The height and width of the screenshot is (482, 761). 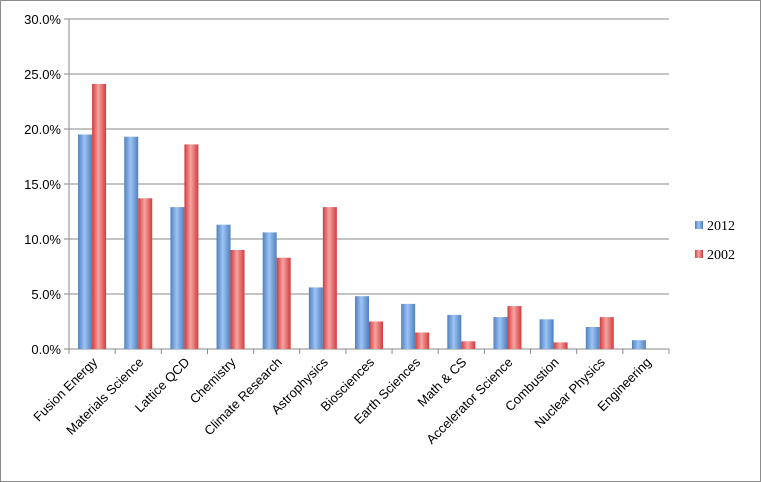 I want to click on x-tick-label: Accelerator Science, so click(x=469, y=401).